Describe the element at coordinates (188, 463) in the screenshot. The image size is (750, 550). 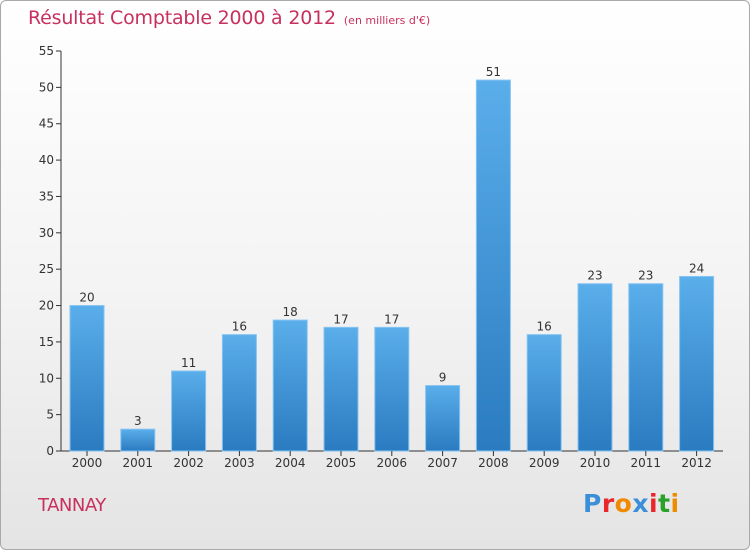
I see `x-tick-label: 2002` at that location.